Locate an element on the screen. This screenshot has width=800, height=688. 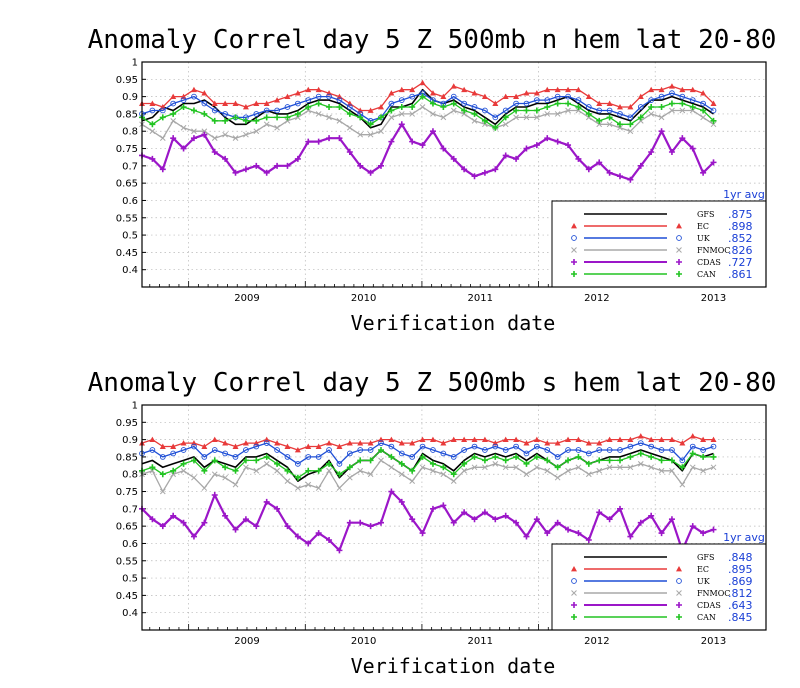
y-tick-label: 0.5 is located at coordinates (130, 579).